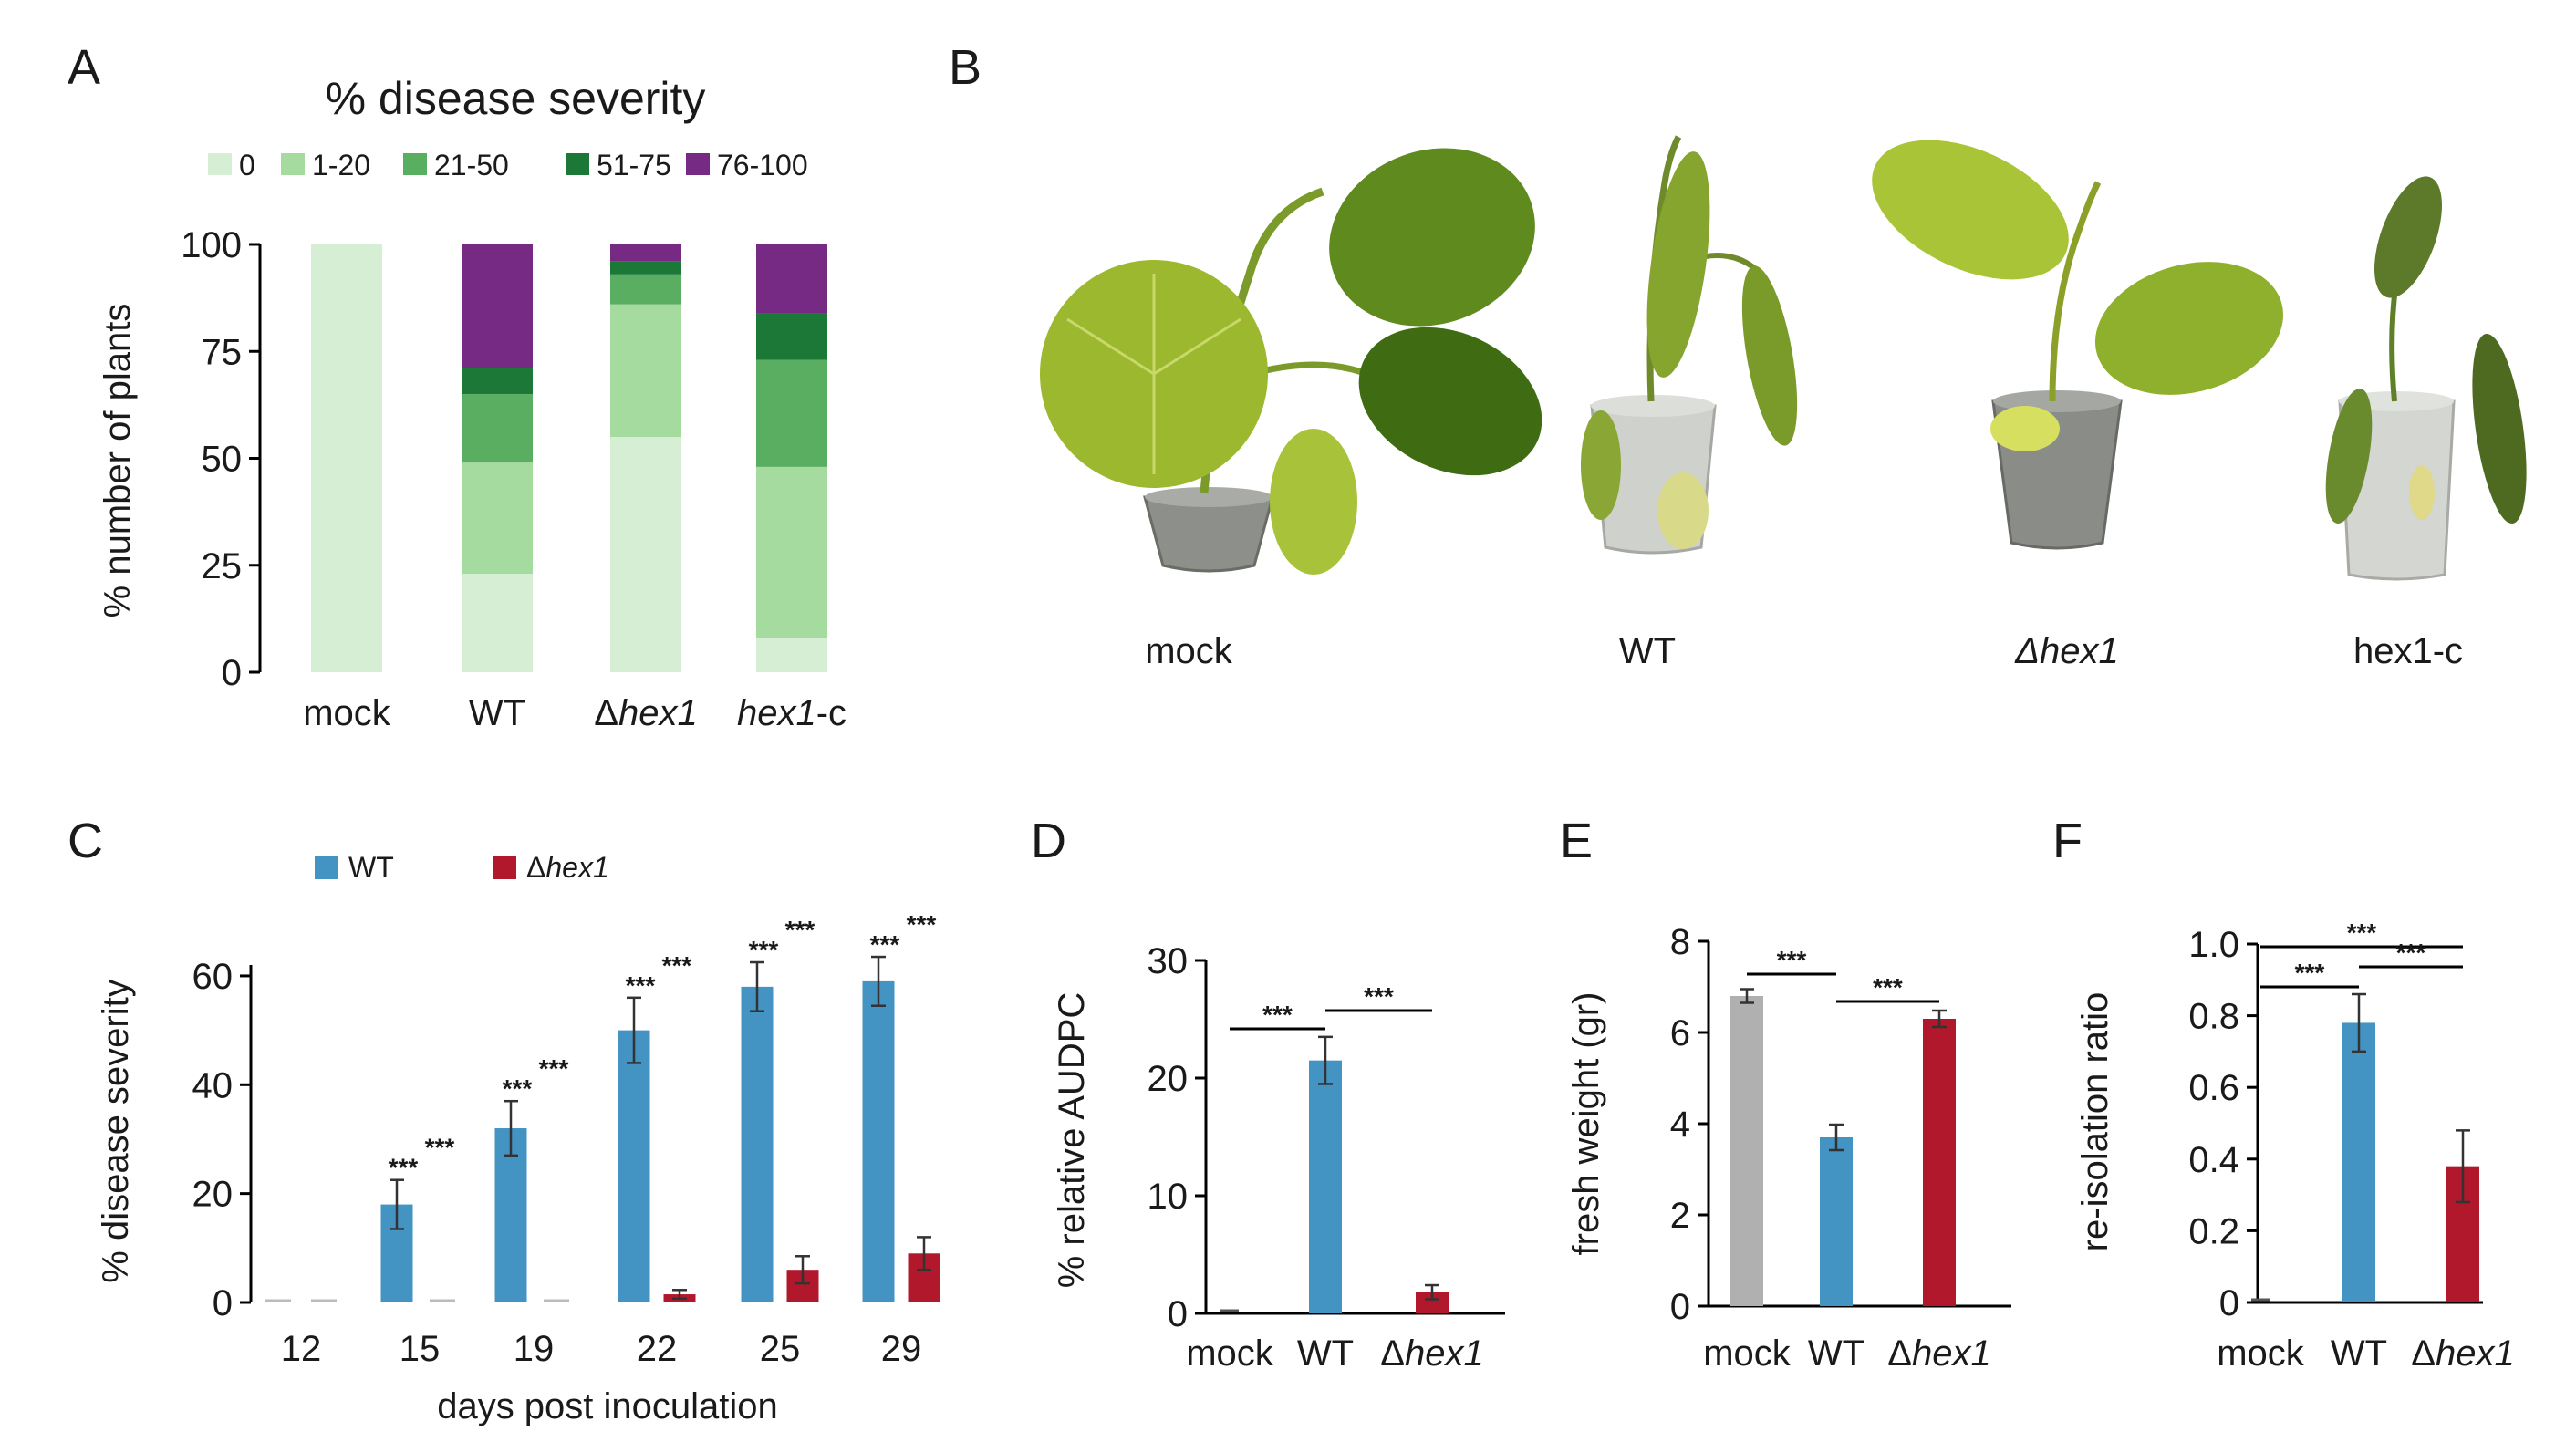 The width and height of the screenshot is (2576, 1442). What do you see at coordinates (1680, 942) in the screenshot?
I see `panel-e-y-tick-label: 8` at bounding box center [1680, 942].